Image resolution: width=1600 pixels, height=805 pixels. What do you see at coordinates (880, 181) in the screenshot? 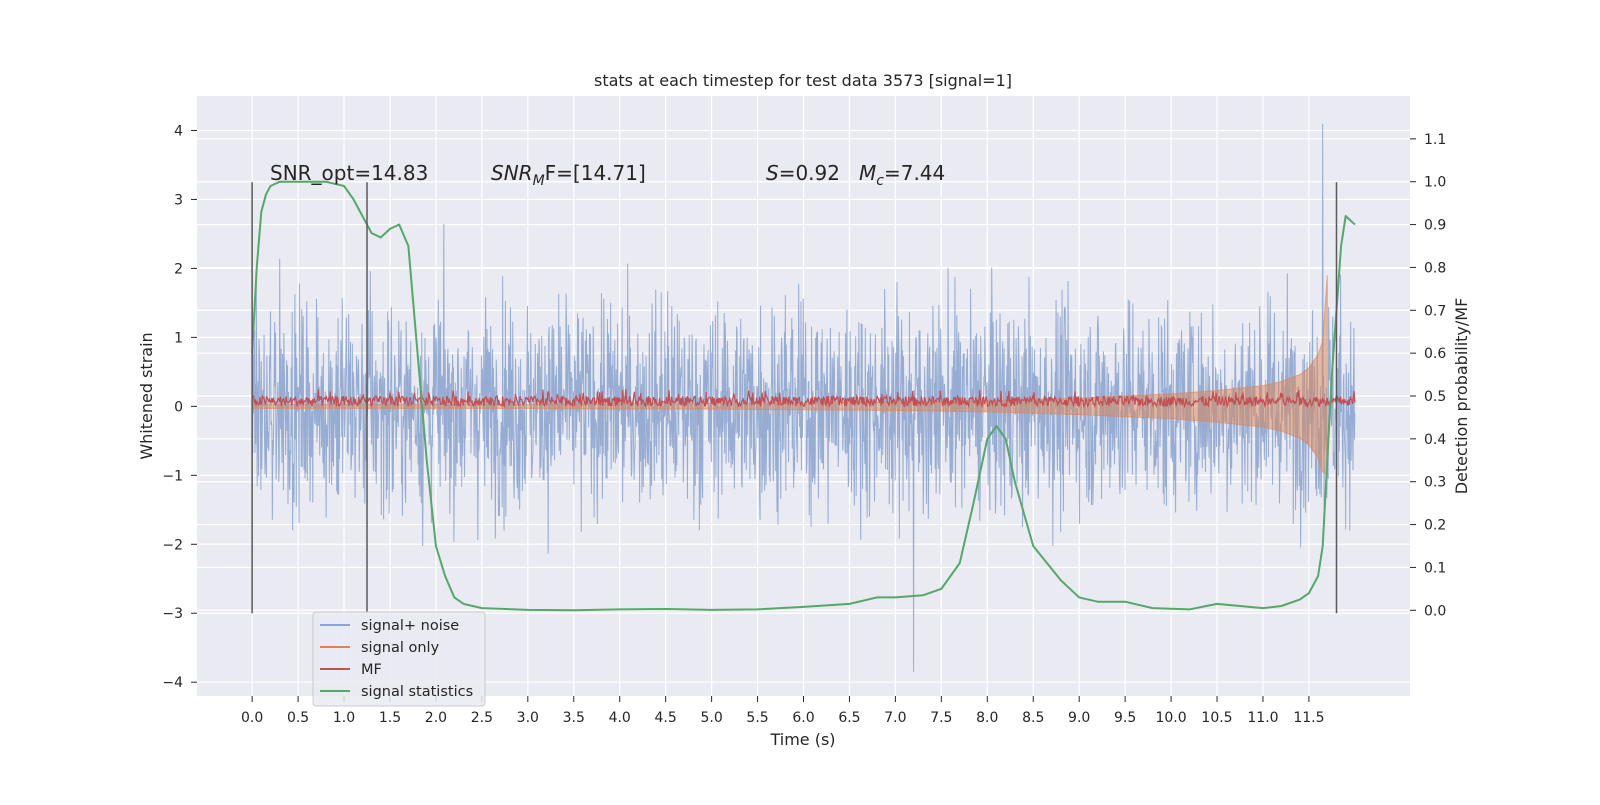
I see `annotation-mc-sub: c` at bounding box center [880, 181].